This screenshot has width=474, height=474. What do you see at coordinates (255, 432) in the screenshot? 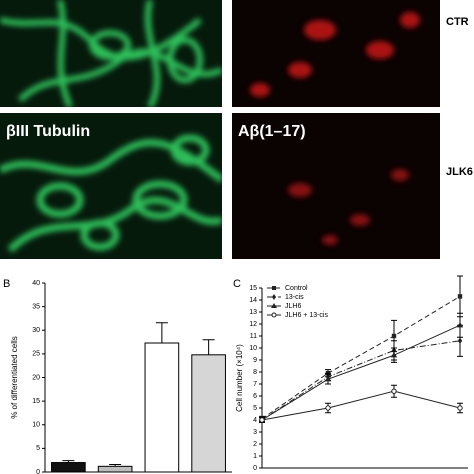
I see `y-tick-label: 3` at bounding box center [255, 432].